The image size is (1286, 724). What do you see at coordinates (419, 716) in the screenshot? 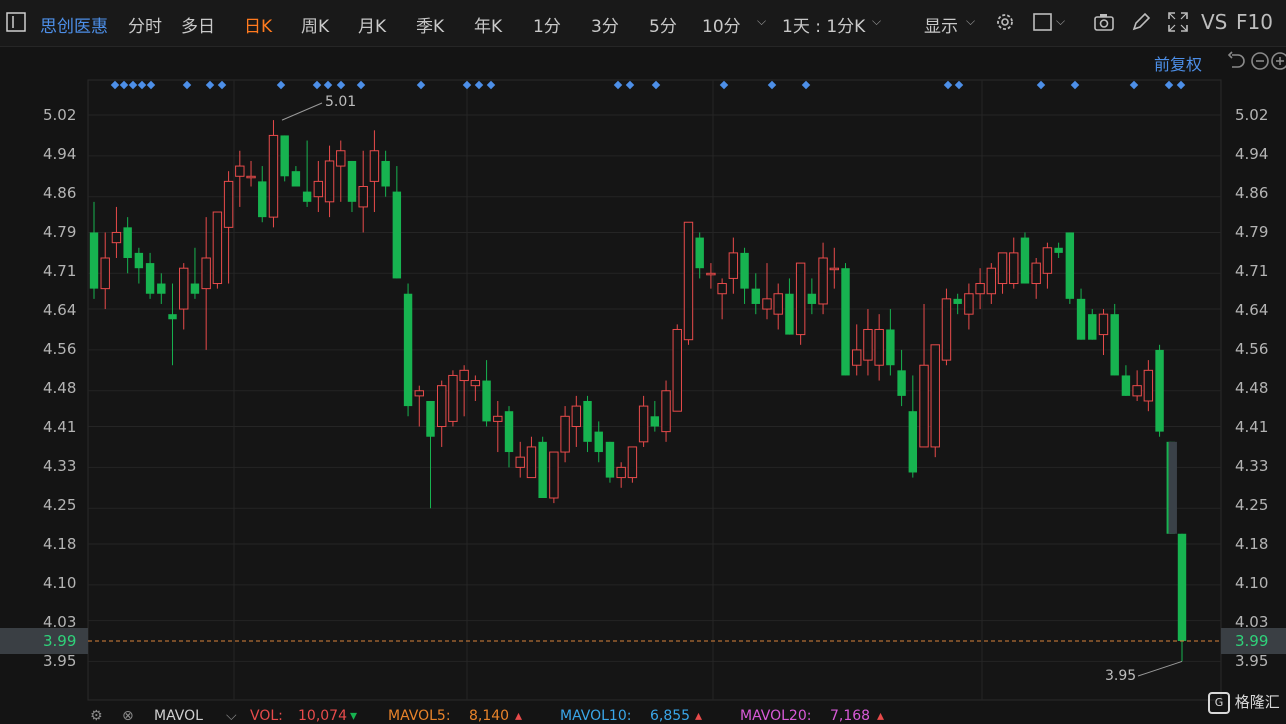
I see `mavol5-label: MAVOL5:` at bounding box center [419, 716].